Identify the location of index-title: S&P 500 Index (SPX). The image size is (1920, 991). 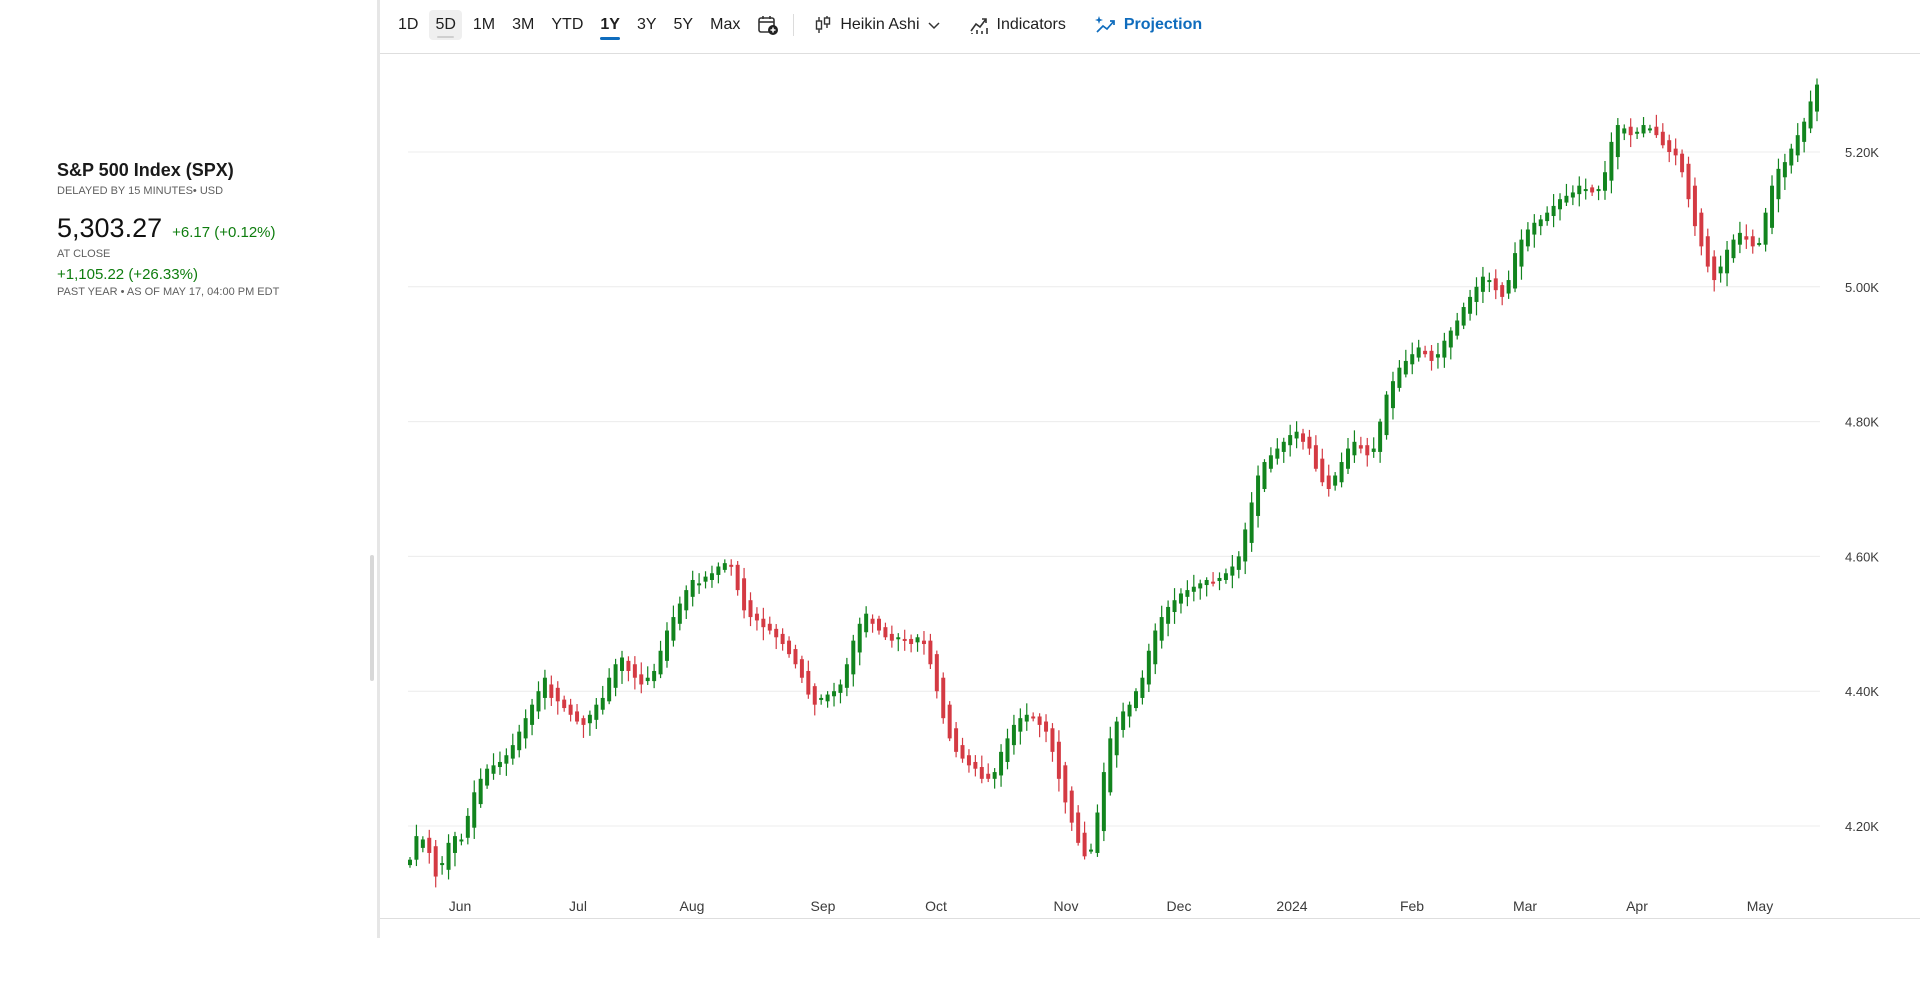
(145, 170).